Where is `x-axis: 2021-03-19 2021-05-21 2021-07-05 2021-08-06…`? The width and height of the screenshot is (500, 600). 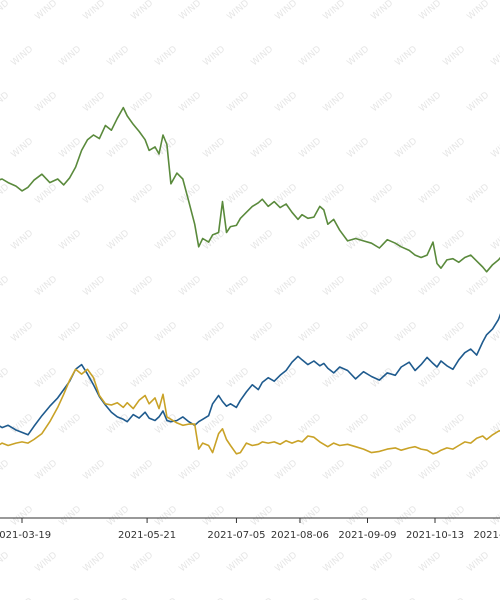
x-axis: 2021-03-19 2021-05-21 2021-07-05 2021-08-06… is located at coordinates (250, 529).